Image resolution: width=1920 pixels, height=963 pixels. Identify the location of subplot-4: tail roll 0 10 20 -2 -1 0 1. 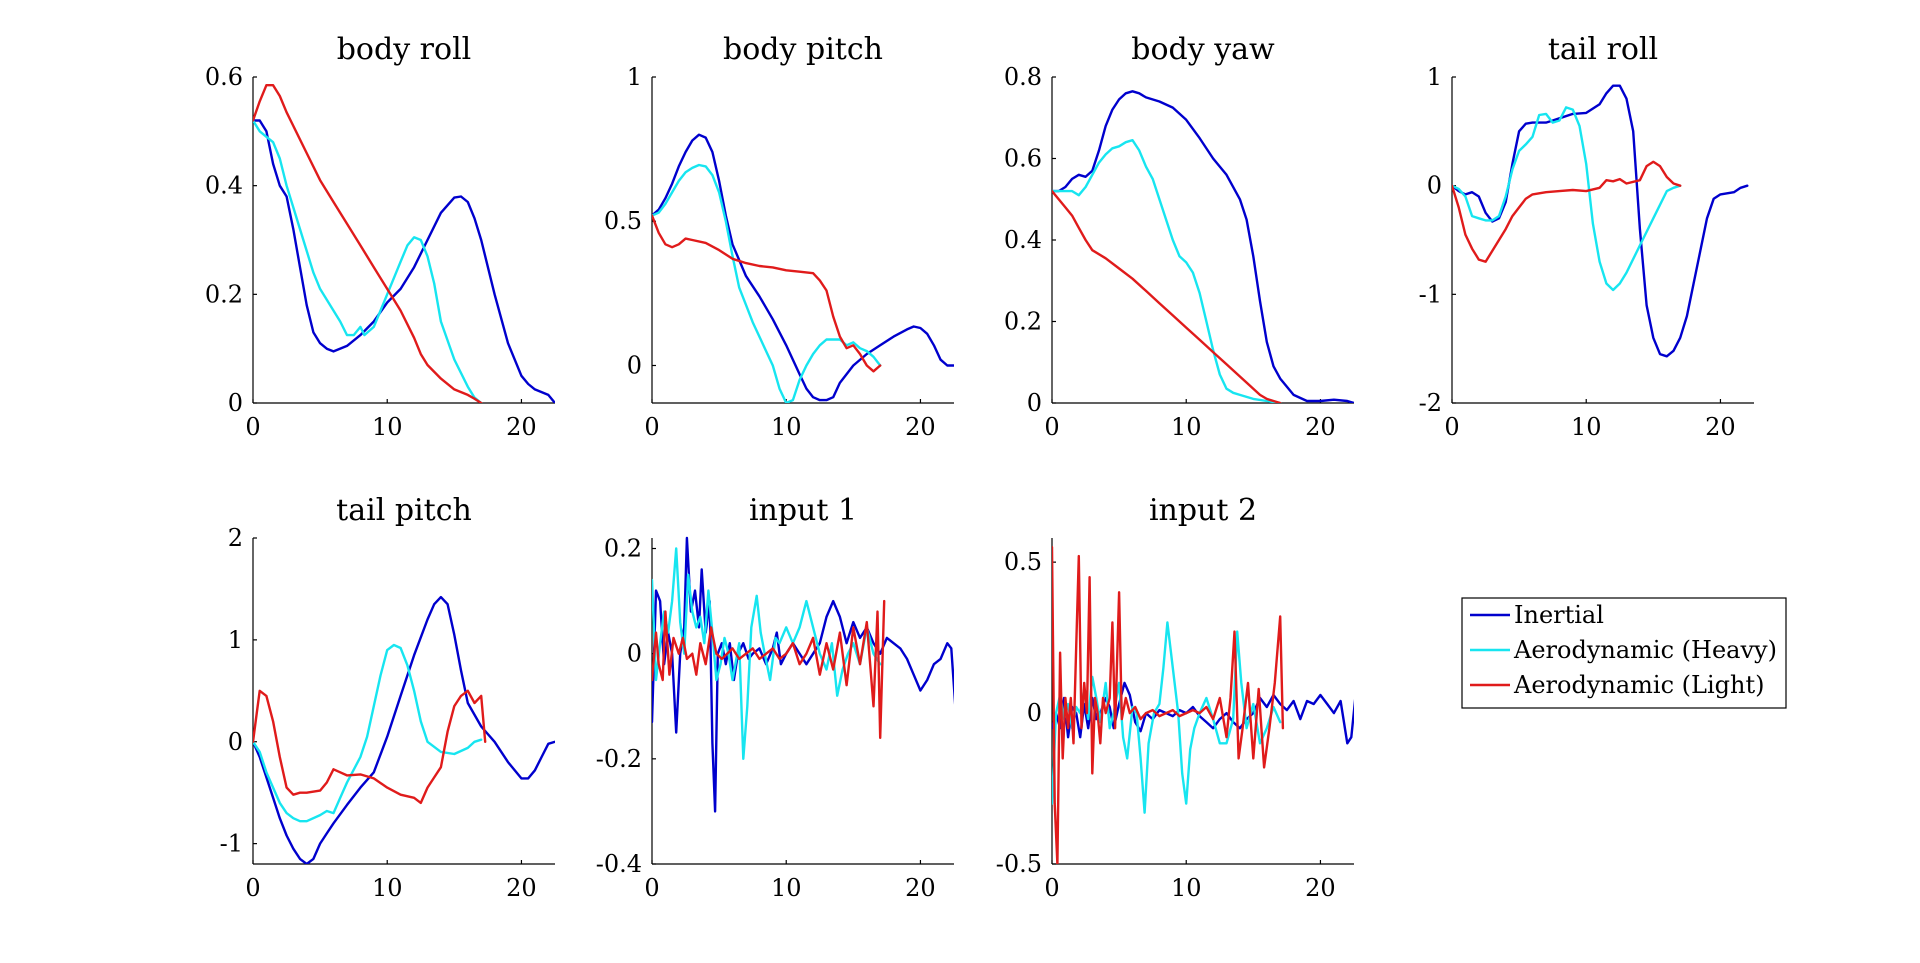
(1586, 236).